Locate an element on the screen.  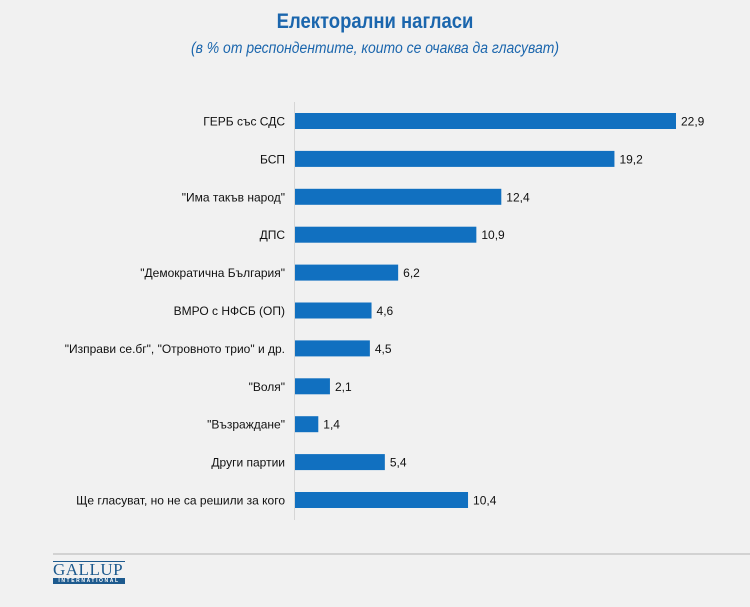
data-label: 4,5 is located at coordinates (383, 349).